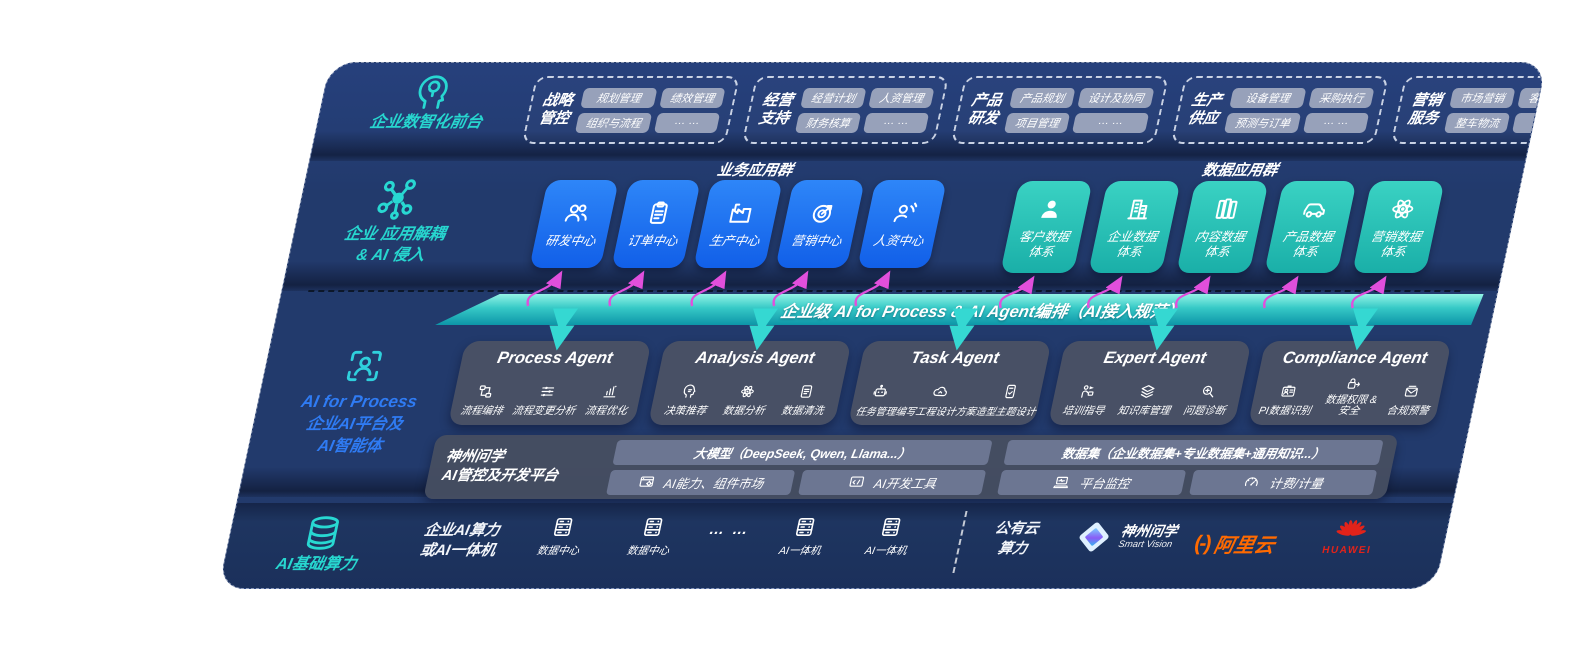  Describe the element at coordinates (1235, 543) in the screenshot. I see `alibaba-cloud-logo: (-) 阿里云` at that location.